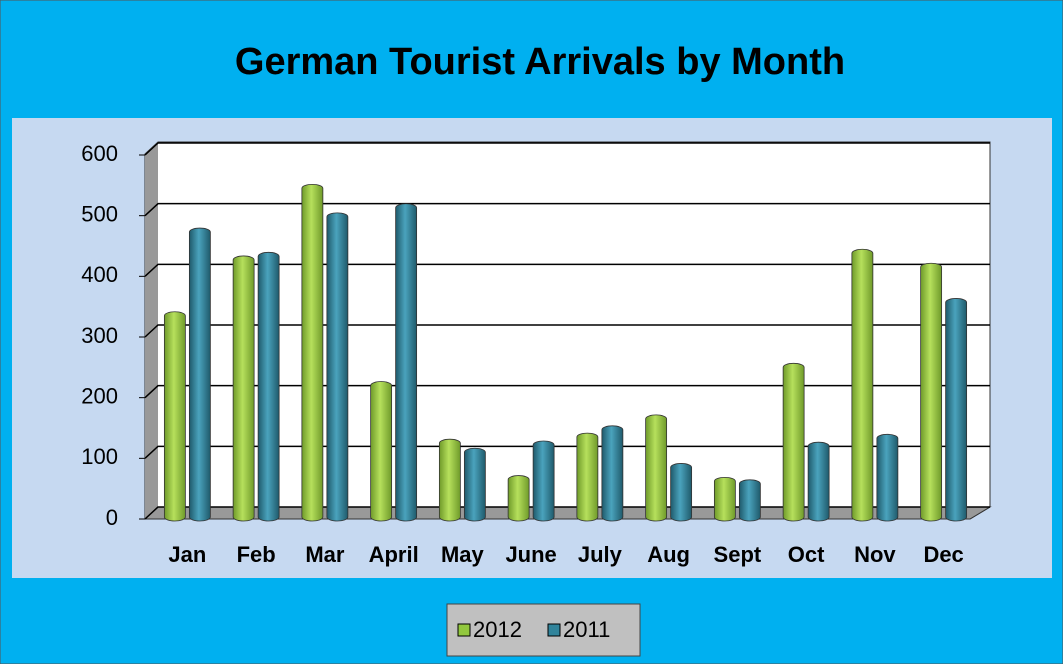 The image size is (1063, 669). Describe the element at coordinates (530, 554) in the screenshot. I see `x-tick-label: June` at that location.